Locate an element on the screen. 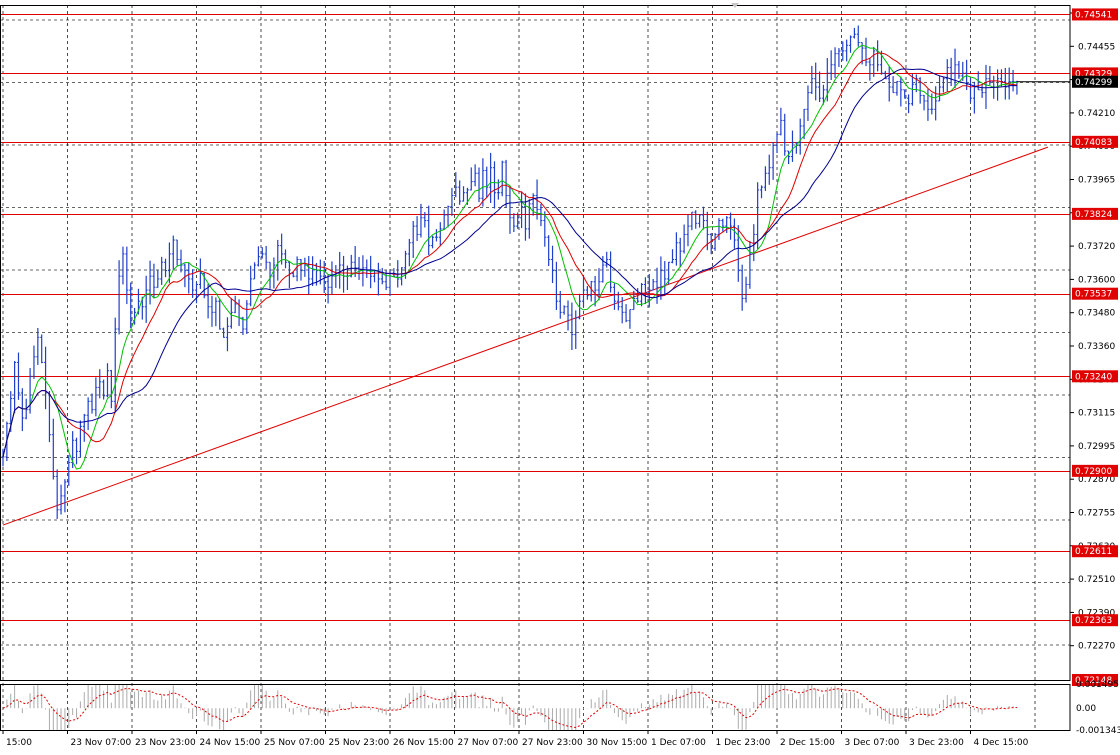  time-tick-label: 3 Dec 23:00 is located at coordinates (936, 743).